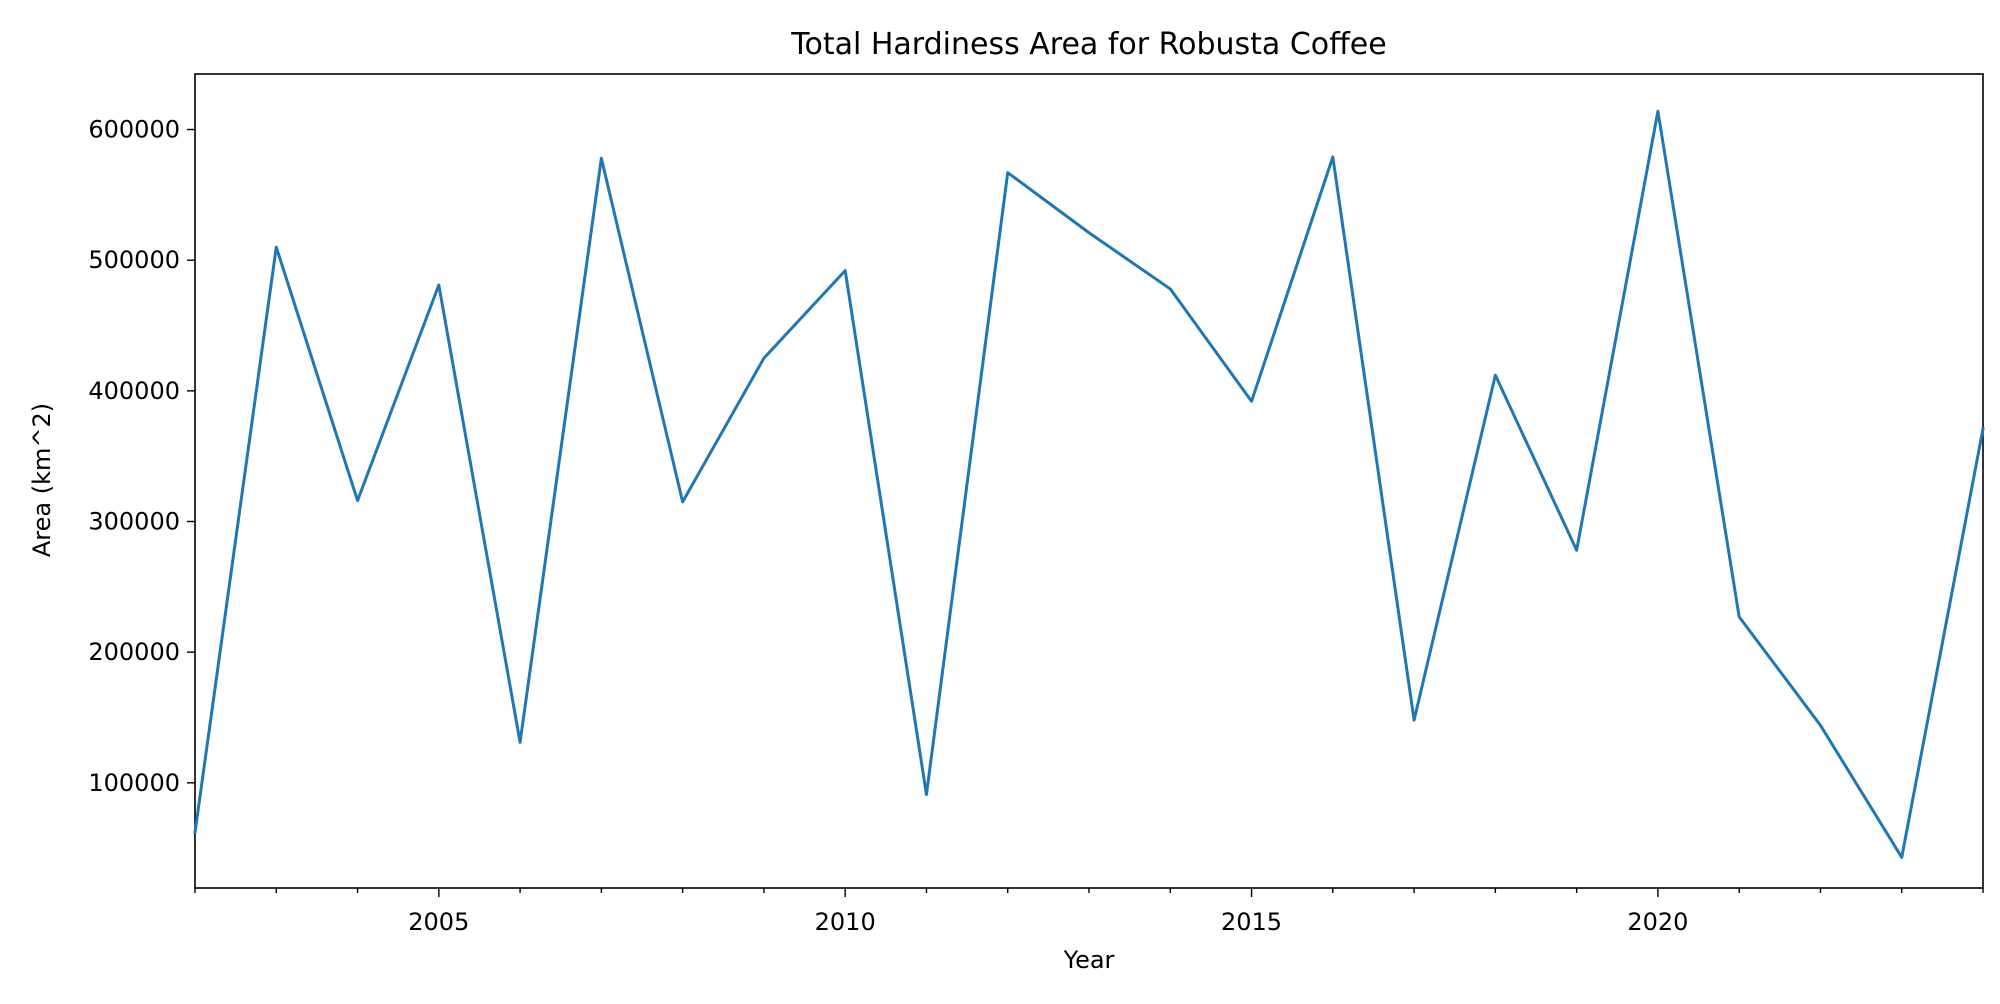  Describe the element at coordinates (438, 922) in the screenshot. I see `x-tick-label: 2005` at that location.